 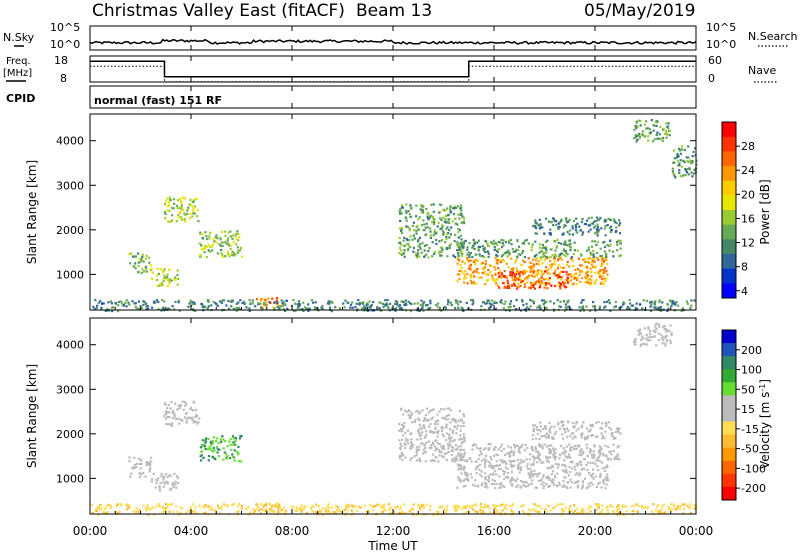 I want to click on velocity-colorbar-label: Velocity [m s-1], so click(x=765, y=424).